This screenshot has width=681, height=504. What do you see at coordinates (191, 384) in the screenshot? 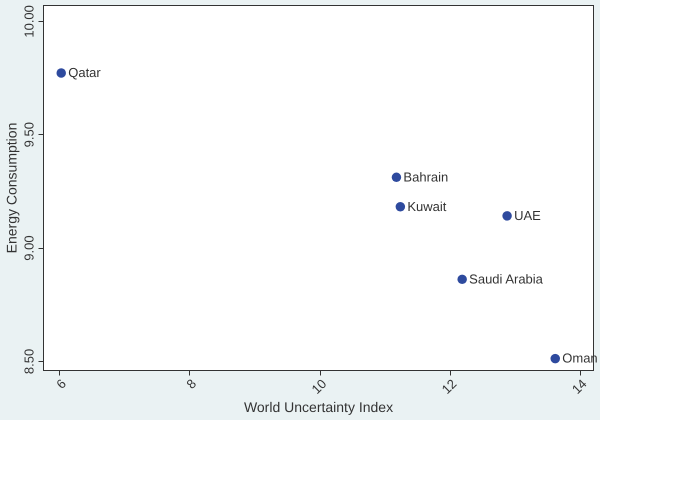
I see `x-tick-label: 8` at bounding box center [191, 384].